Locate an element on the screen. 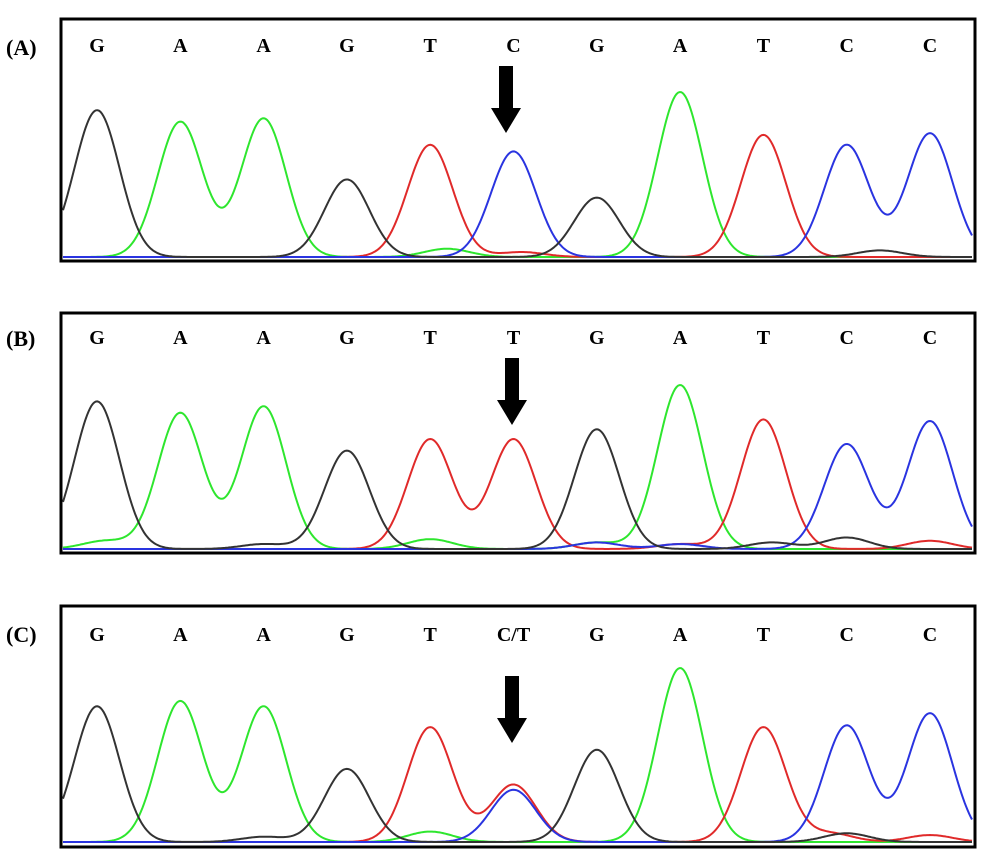 This screenshot has width=989, height=854. panel-label-a: (A) is located at coordinates (21, 47).